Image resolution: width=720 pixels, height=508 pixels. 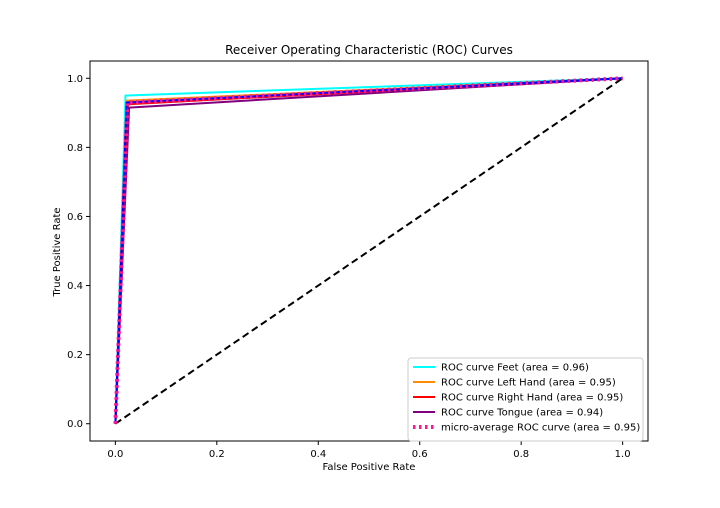 I want to click on x-axis-label: False Positive Rate, so click(x=369, y=467).